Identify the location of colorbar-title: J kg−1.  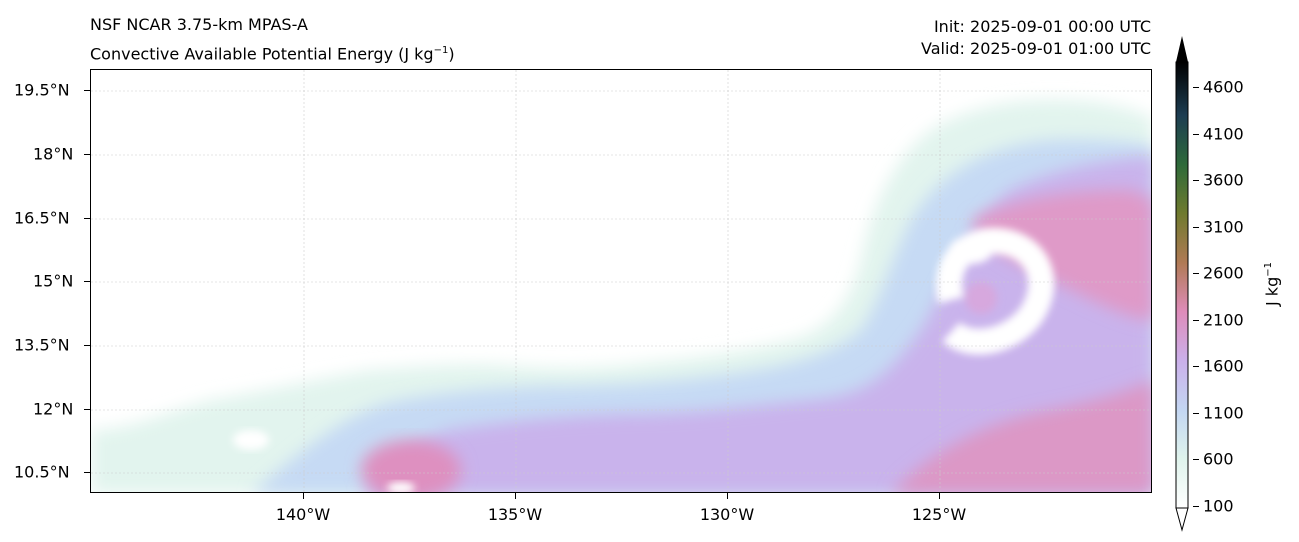
(1272, 284).